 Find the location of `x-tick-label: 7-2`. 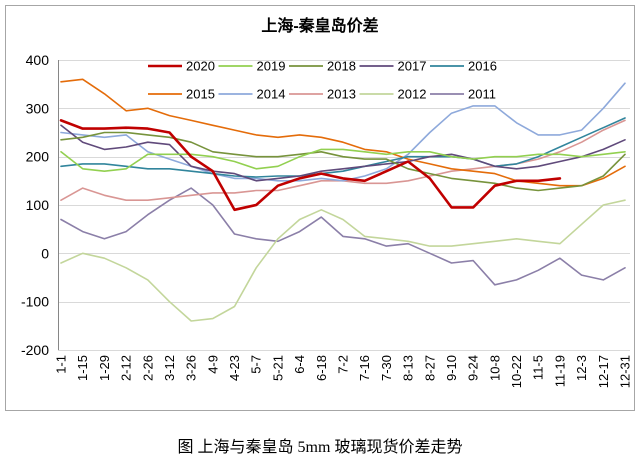

x-tick-label: 7-2 is located at coordinates (343, 364).